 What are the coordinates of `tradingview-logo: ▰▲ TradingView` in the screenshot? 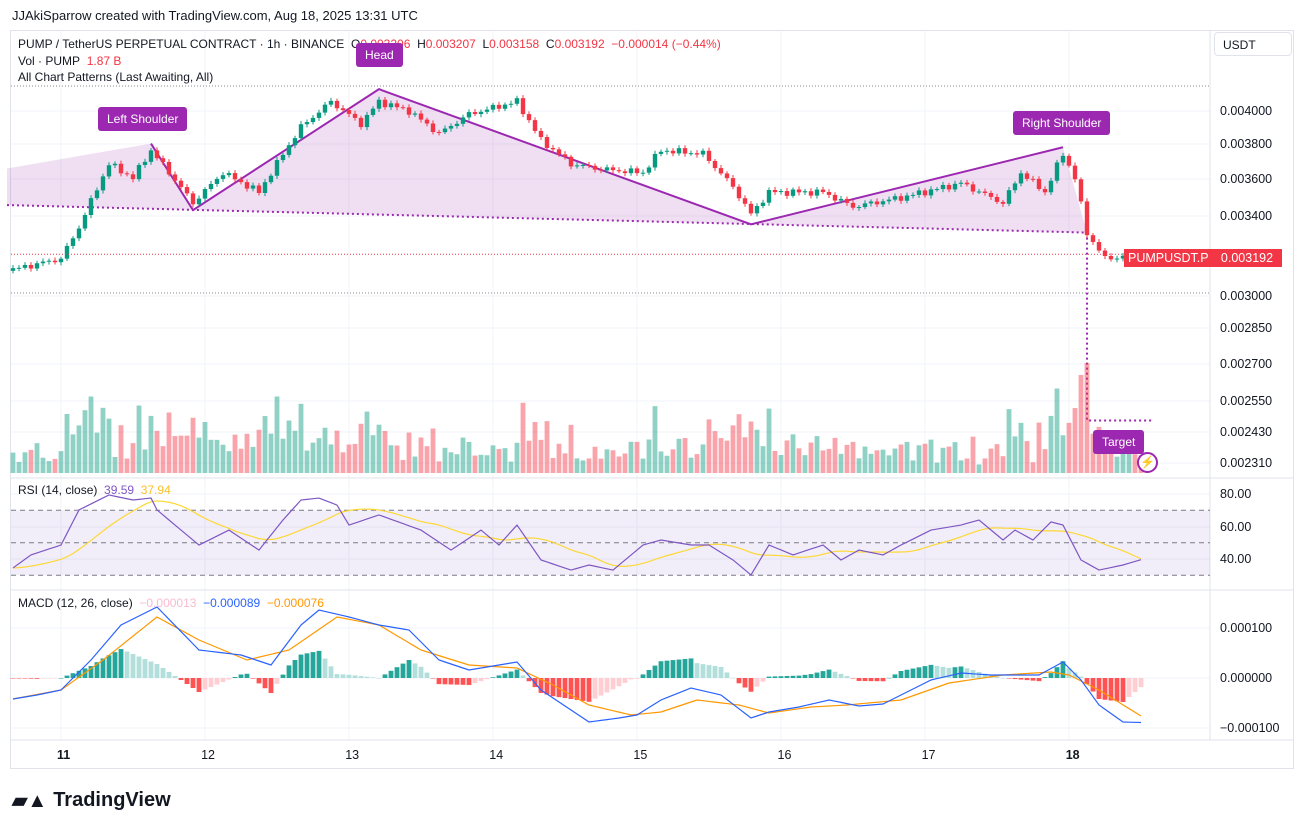 It's located at (91, 800).